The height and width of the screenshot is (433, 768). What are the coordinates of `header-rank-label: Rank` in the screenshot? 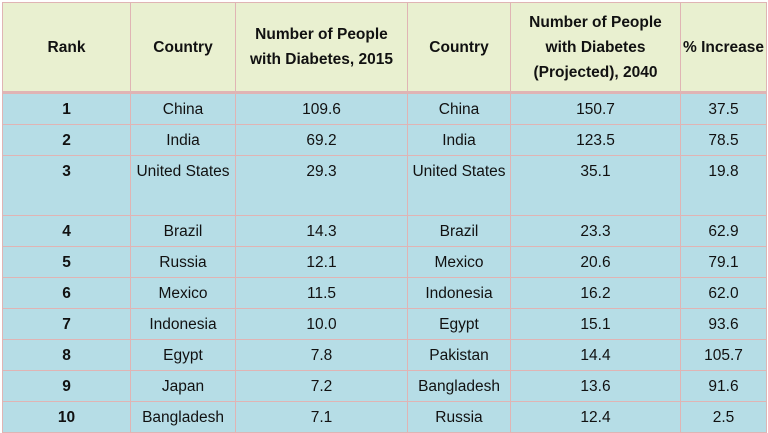 It's located at (66, 47).